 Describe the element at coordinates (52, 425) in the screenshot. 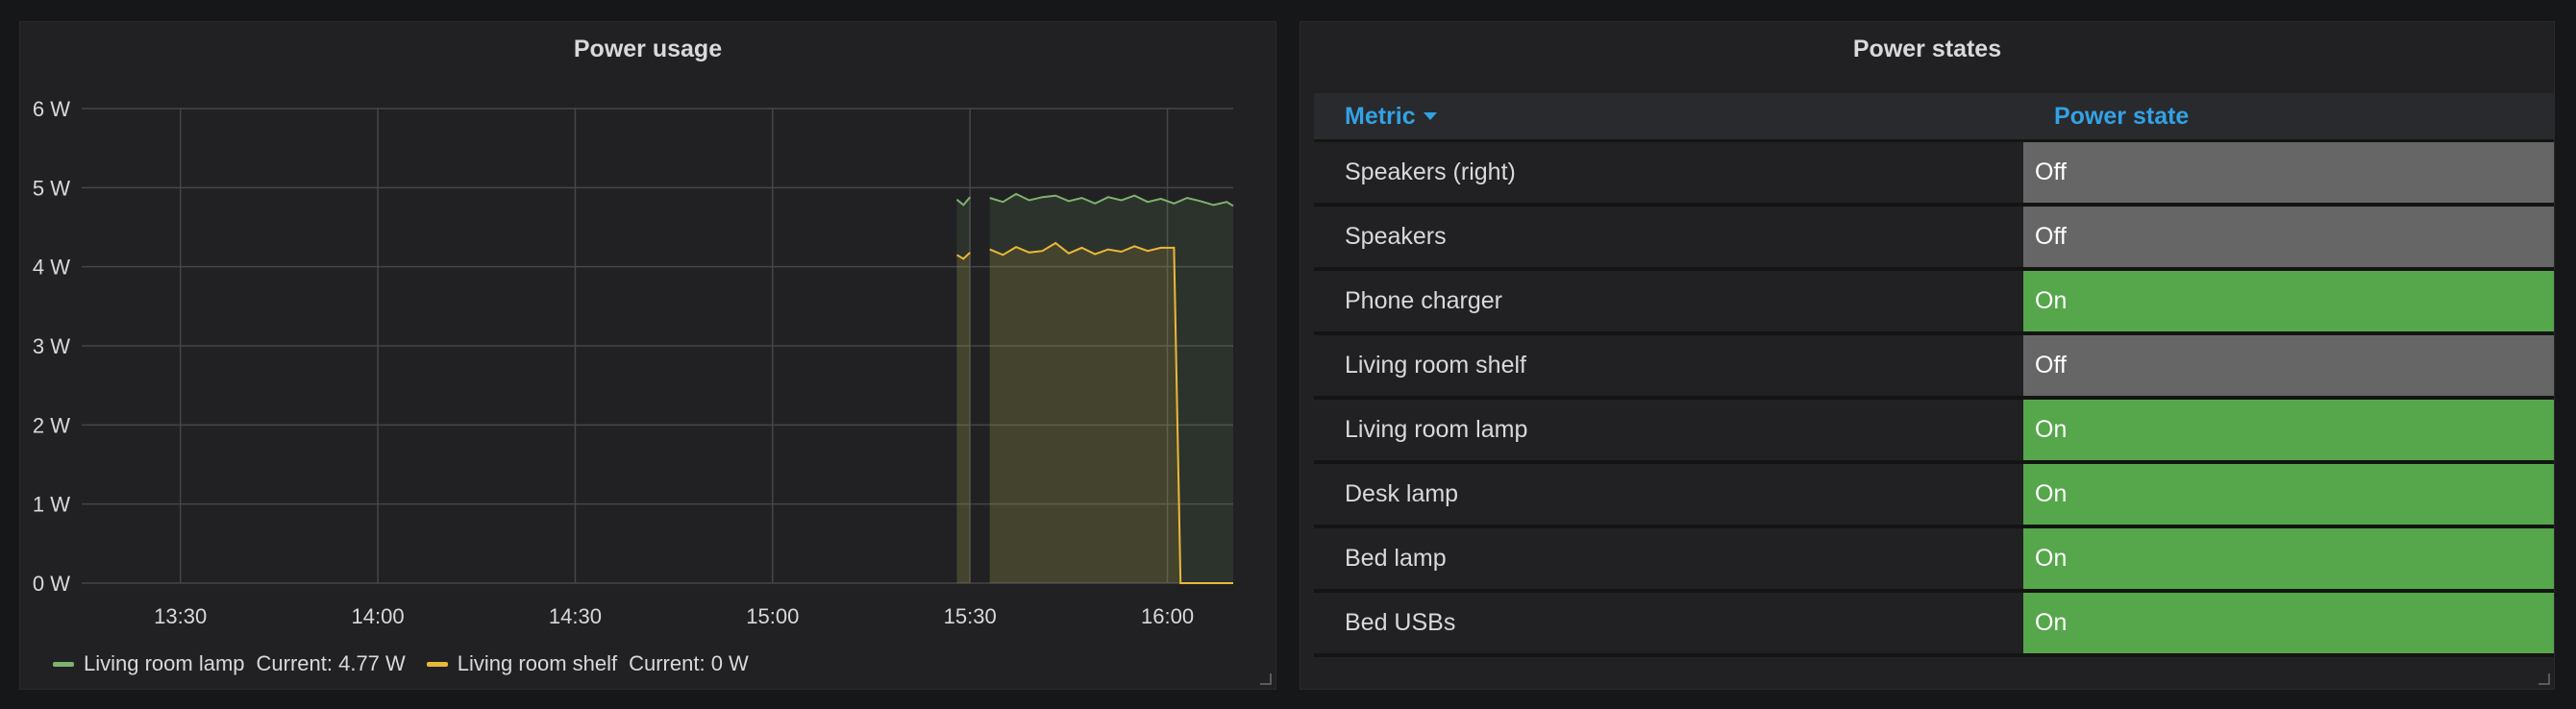

I see `y-tick-label: 2 W` at that location.